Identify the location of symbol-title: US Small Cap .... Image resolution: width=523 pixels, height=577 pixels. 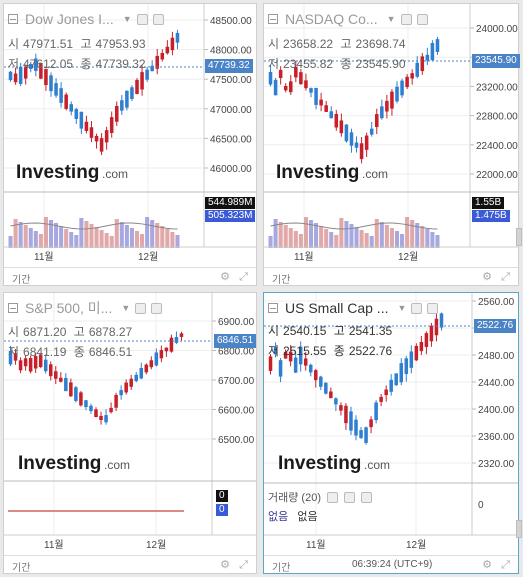
(337, 308).